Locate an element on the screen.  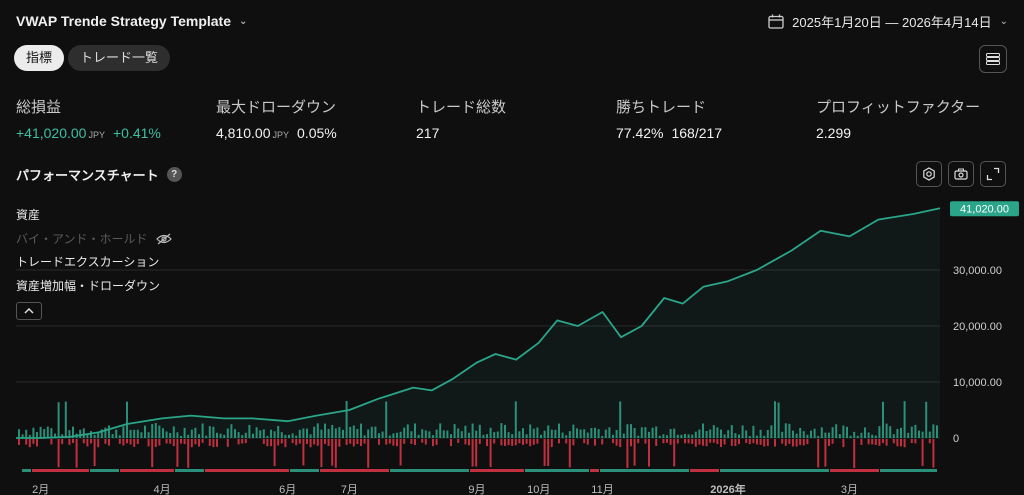
fullscreen-button is located at coordinates (993, 174).